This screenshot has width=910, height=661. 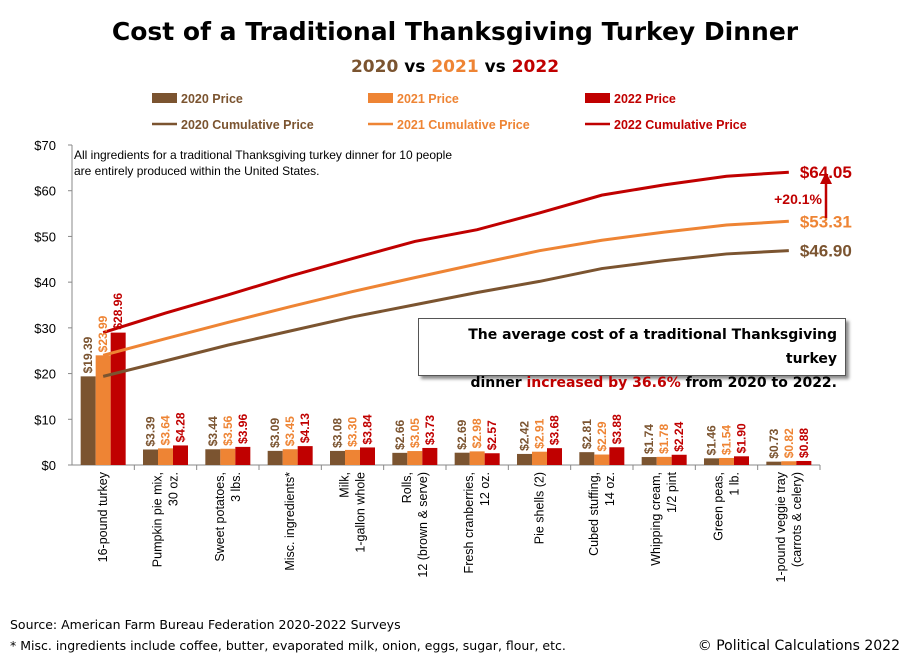 I want to click on bar-value-label: $3.96, so click(x=243, y=429).